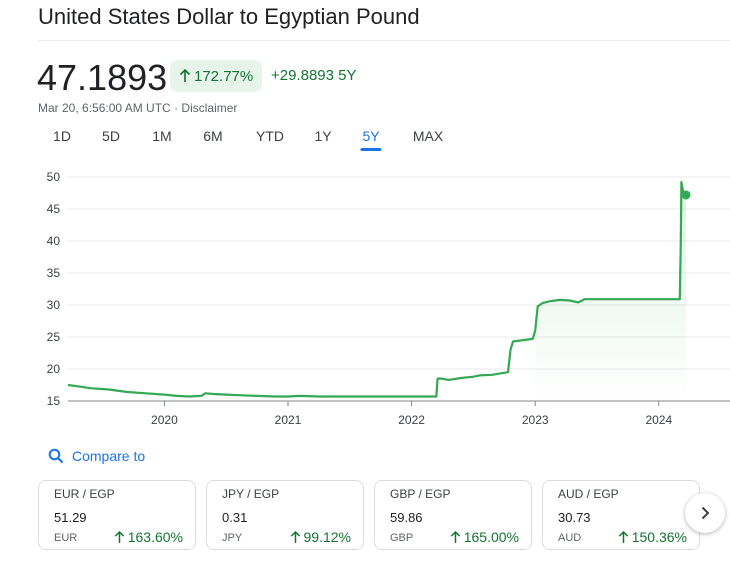 This screenshot has height=562, width=730. What do you see at coordinates (610, 291) in the screenshot?
I see `series-area` at bounding box center [610, 291].